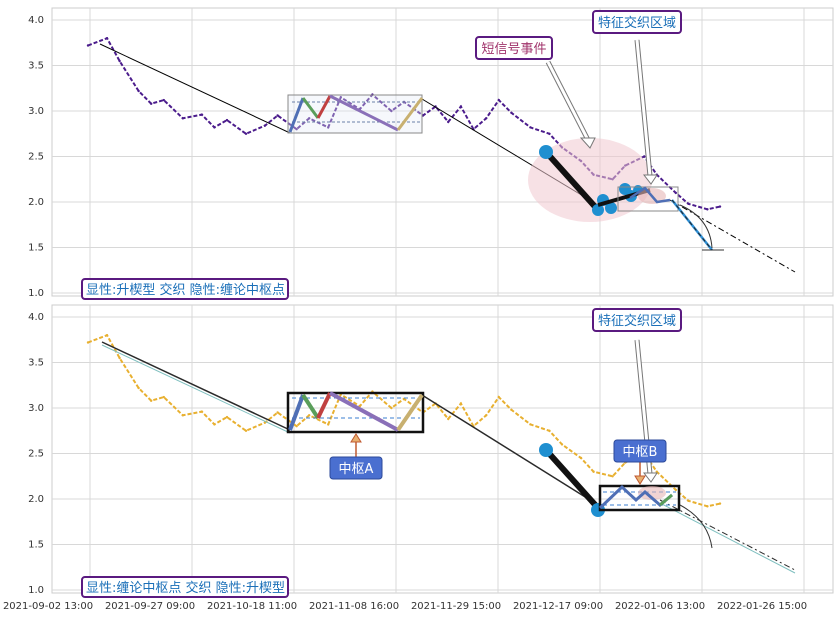 This screenshot has height=617, width=839. I want to click on pivot-a-callout: 中枢A, so click(356, 468).